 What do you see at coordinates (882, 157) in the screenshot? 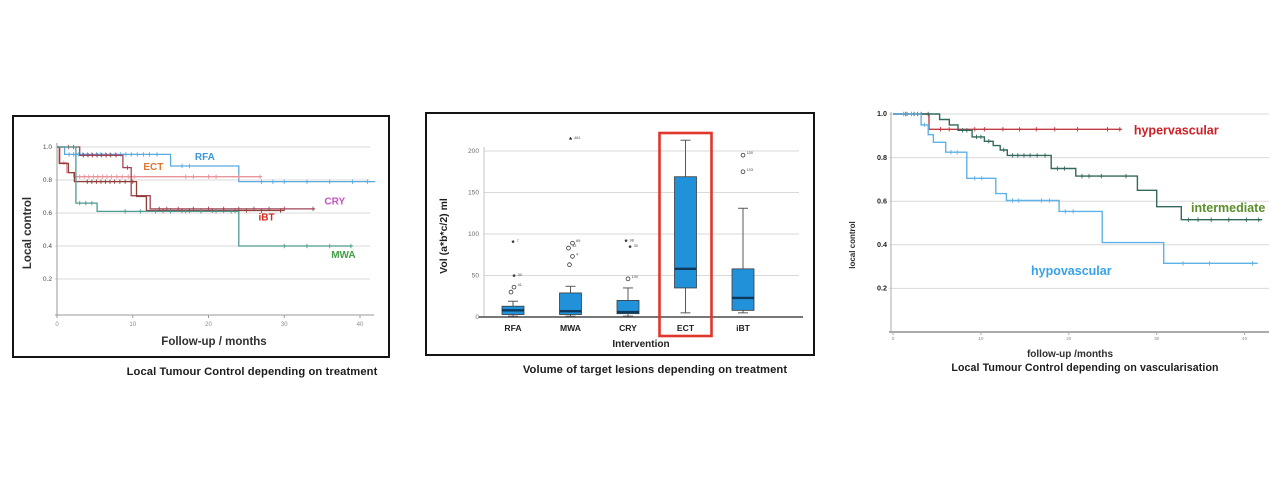
I see `y-tick-label: 0.8` at bounding box center [882, 157].